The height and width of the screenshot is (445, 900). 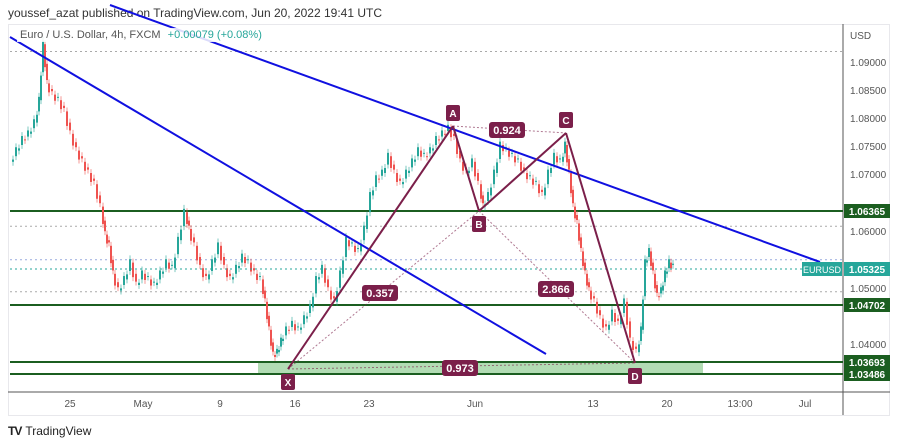 I want to click on pattern-point-label: A, so click(x=452, y=114).